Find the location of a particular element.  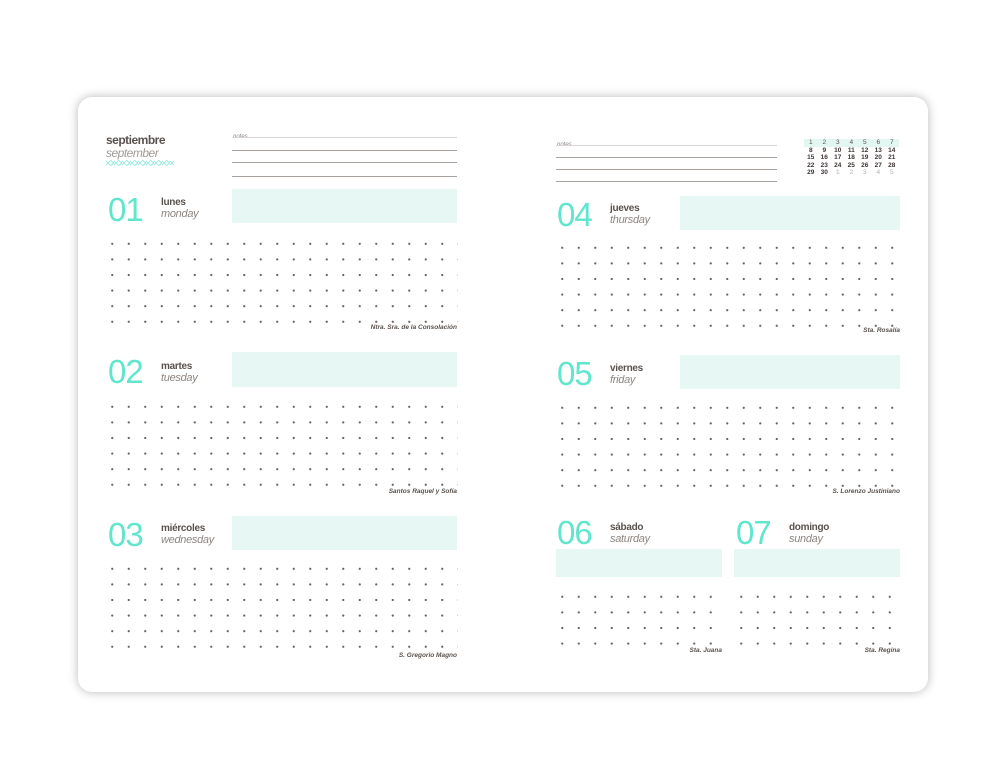

wave-decoration is located at coordinates (140, 163).